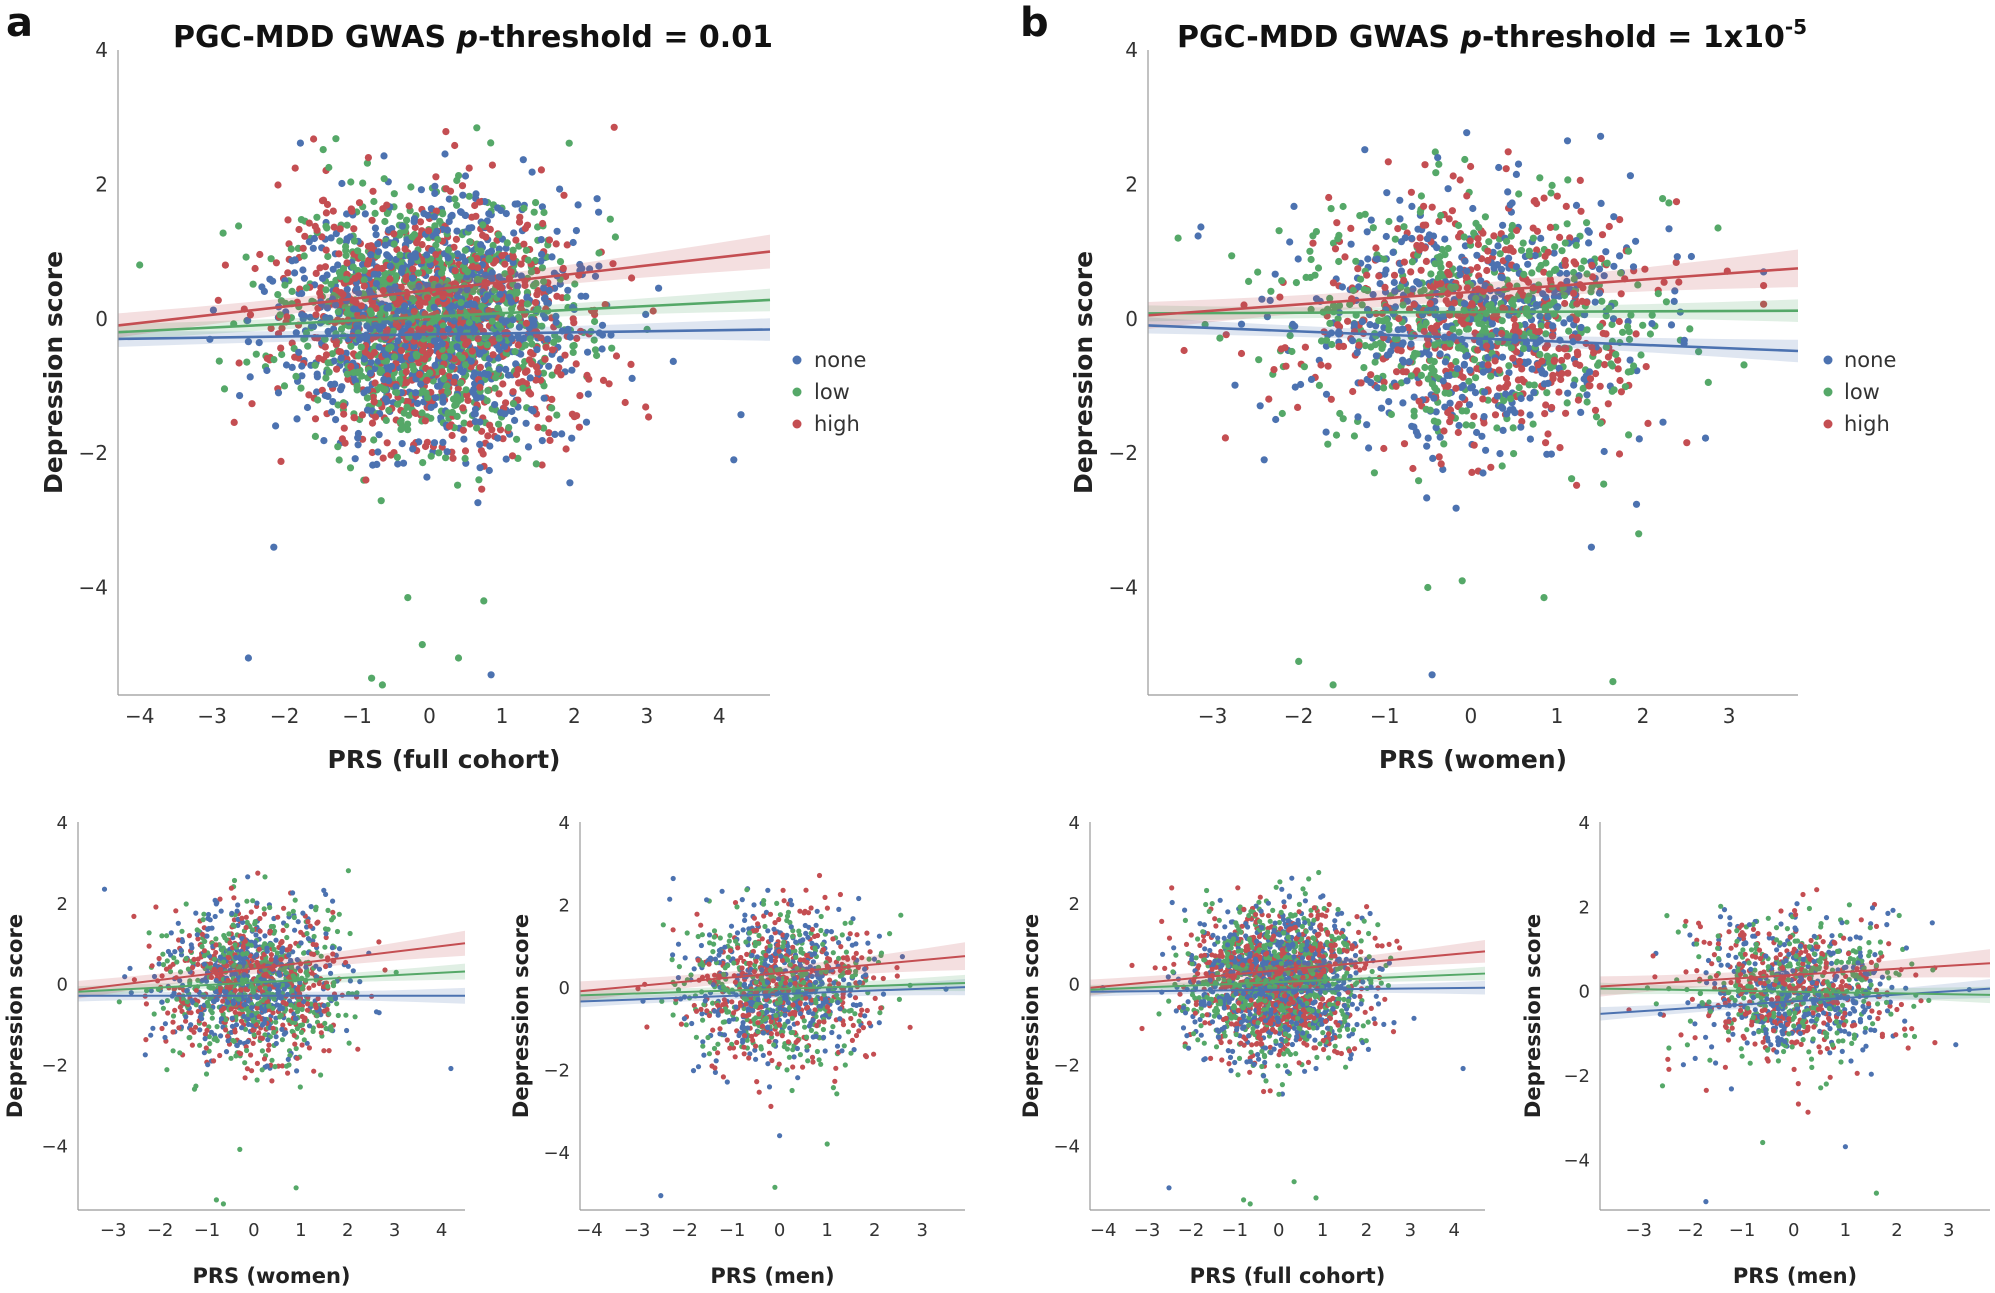  What do you see at coordinates (502, 716) in the screenshot?
I see `a_main-x-tick: 1` at bounding box center [502, 716].